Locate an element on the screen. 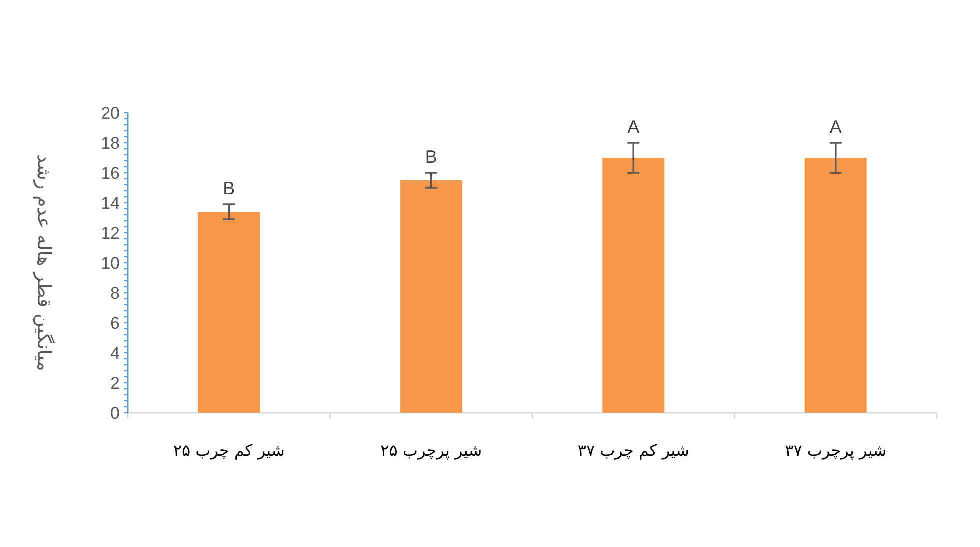 The width and height of the screenshot is (980, 547). x-tick-label: شیر کم چرب ۳۷ is located at coordinates (634, 450).